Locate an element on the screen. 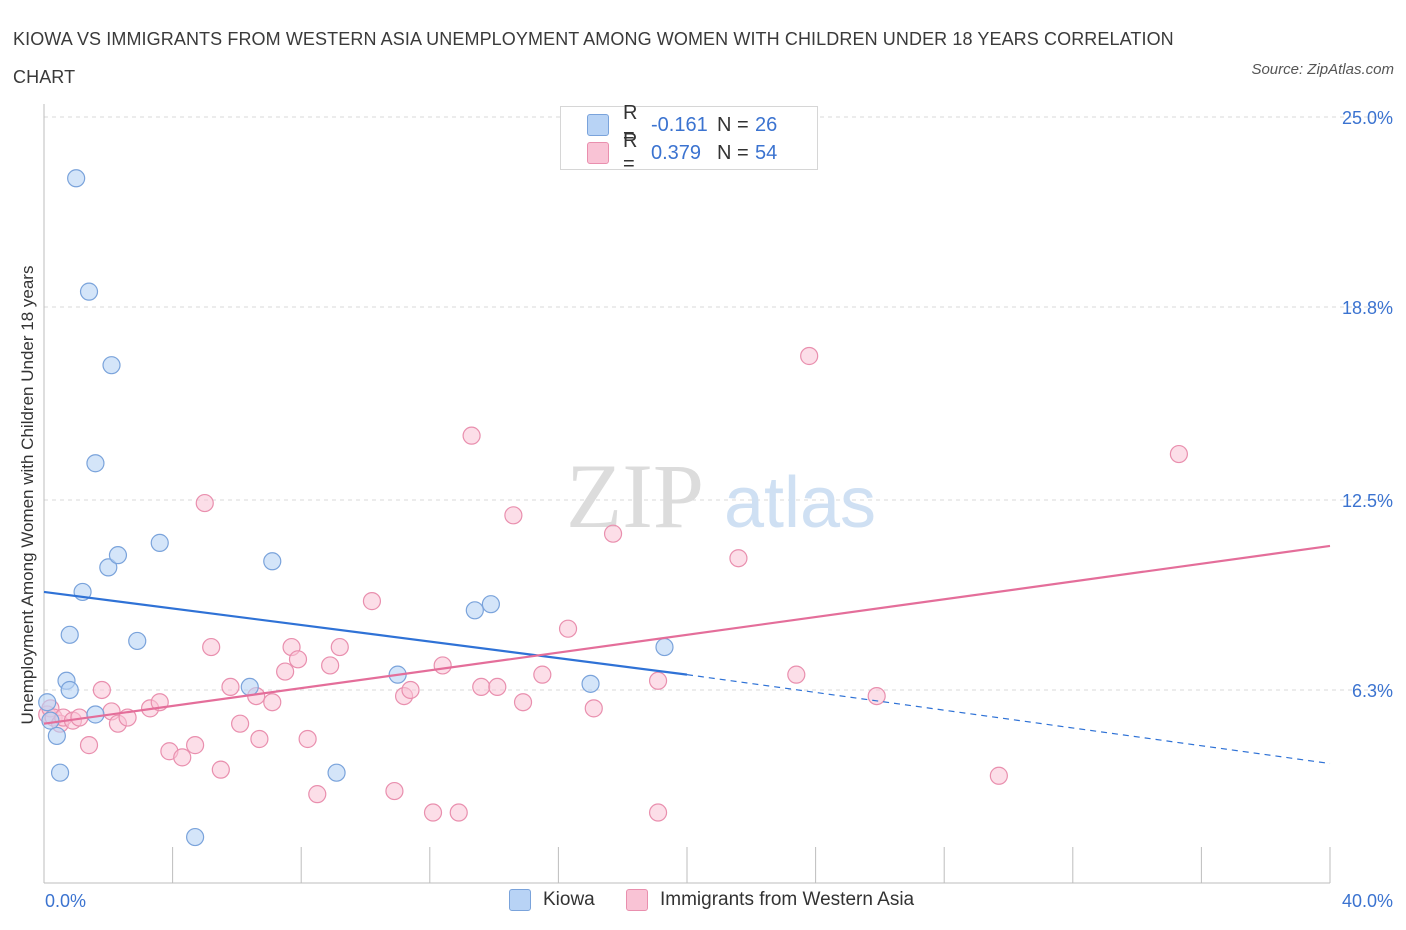 The width and height of the screenshot is (1406, 930). kiowa-trend-line-extrapolated is located at coordinates (1008, 719).